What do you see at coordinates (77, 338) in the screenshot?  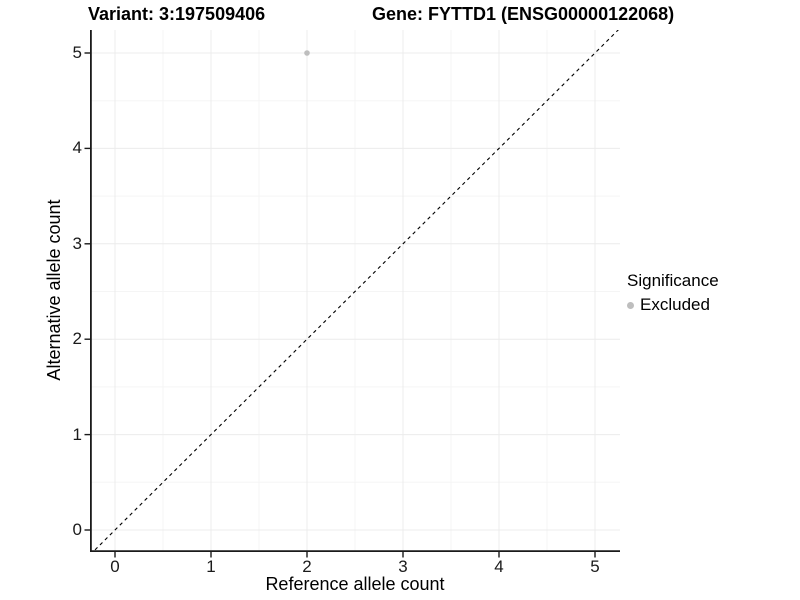 I see `y-tick-label-2: 2` at bounding box center [77, 338].